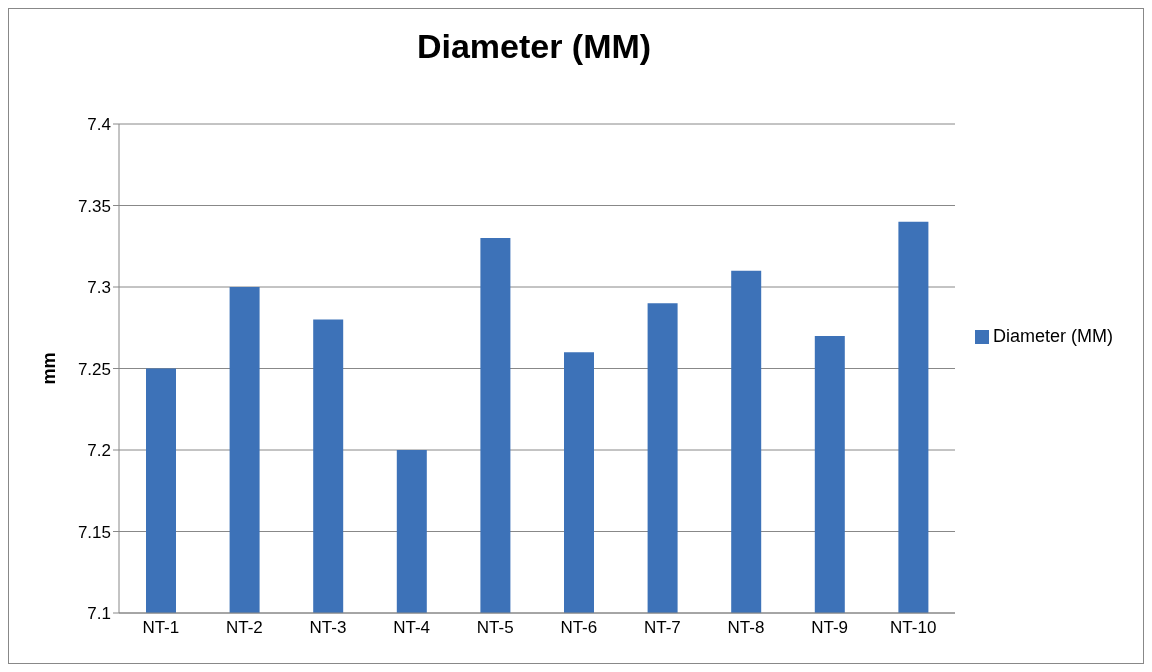 The image size is (1152, 672). Describe the element at coordinates (662, 628) in the screenshot. I see `x-tick-label: NT-7` at that location.